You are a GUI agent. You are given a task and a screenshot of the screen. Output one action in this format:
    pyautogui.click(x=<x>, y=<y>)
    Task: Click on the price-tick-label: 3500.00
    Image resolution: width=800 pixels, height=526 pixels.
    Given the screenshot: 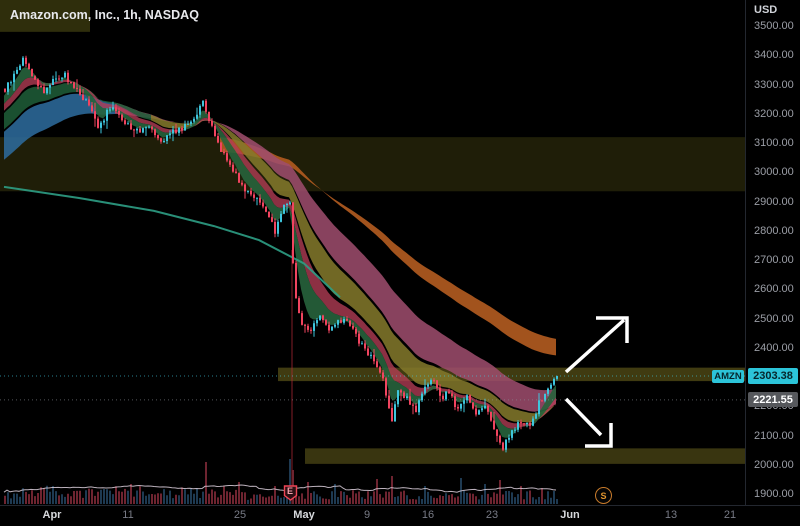 What is the action you would take?
    pyautogui.click(x=774, y=26)
    